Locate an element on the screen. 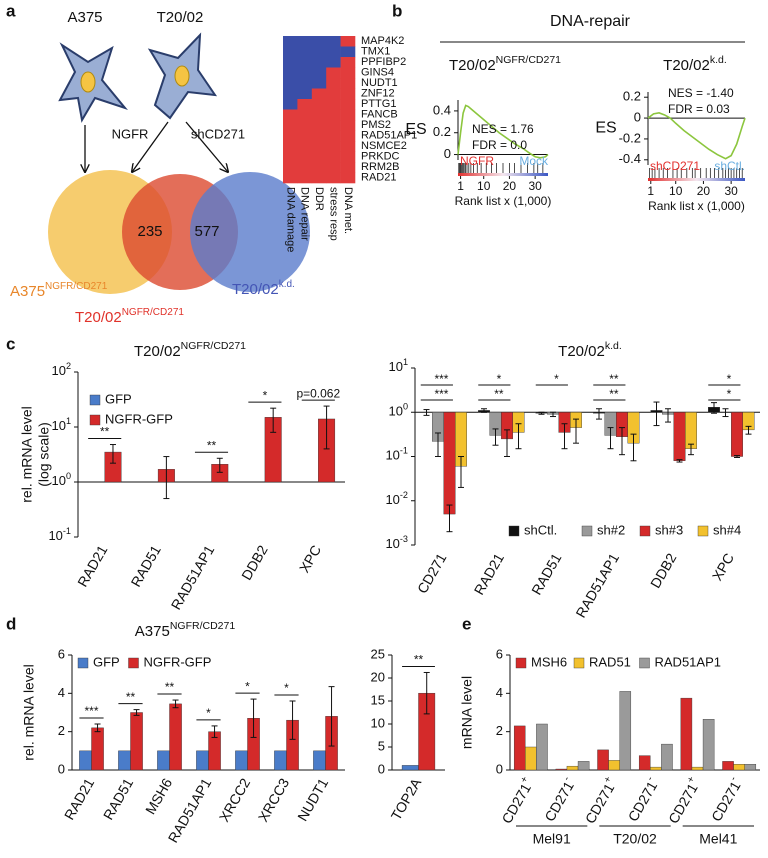  x-tick-label: XPC is located at coordinates (310, 558).